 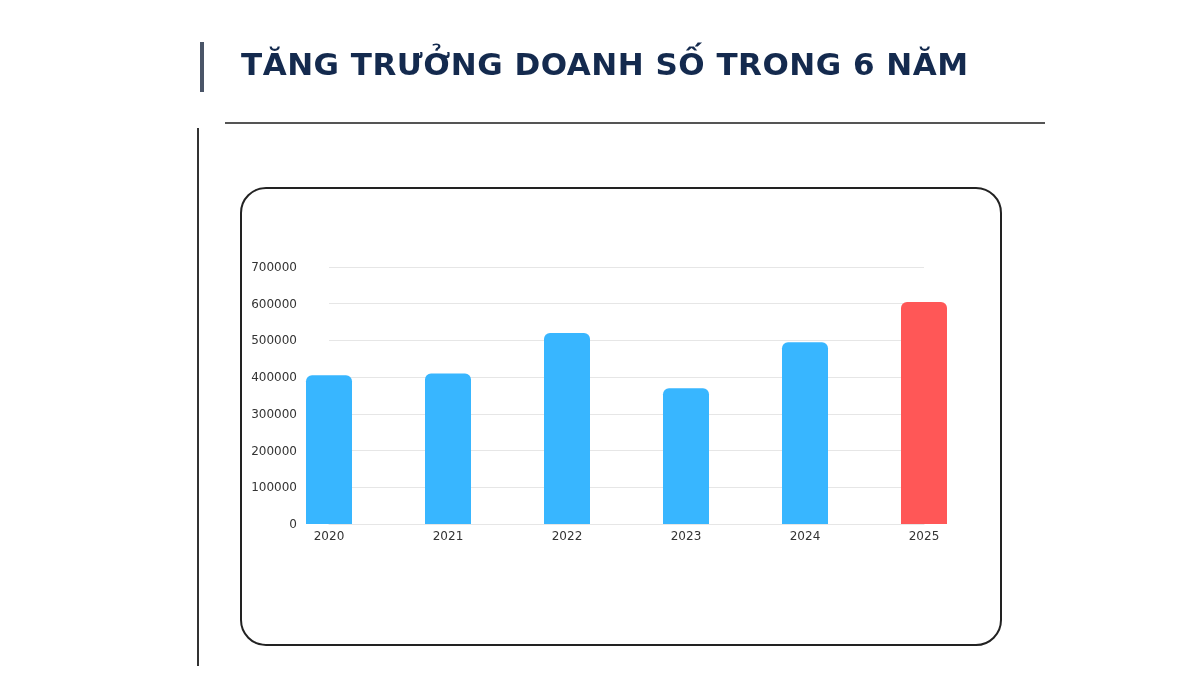 I want to click on x-tick-label: 2023, so click(x=686, y=536).